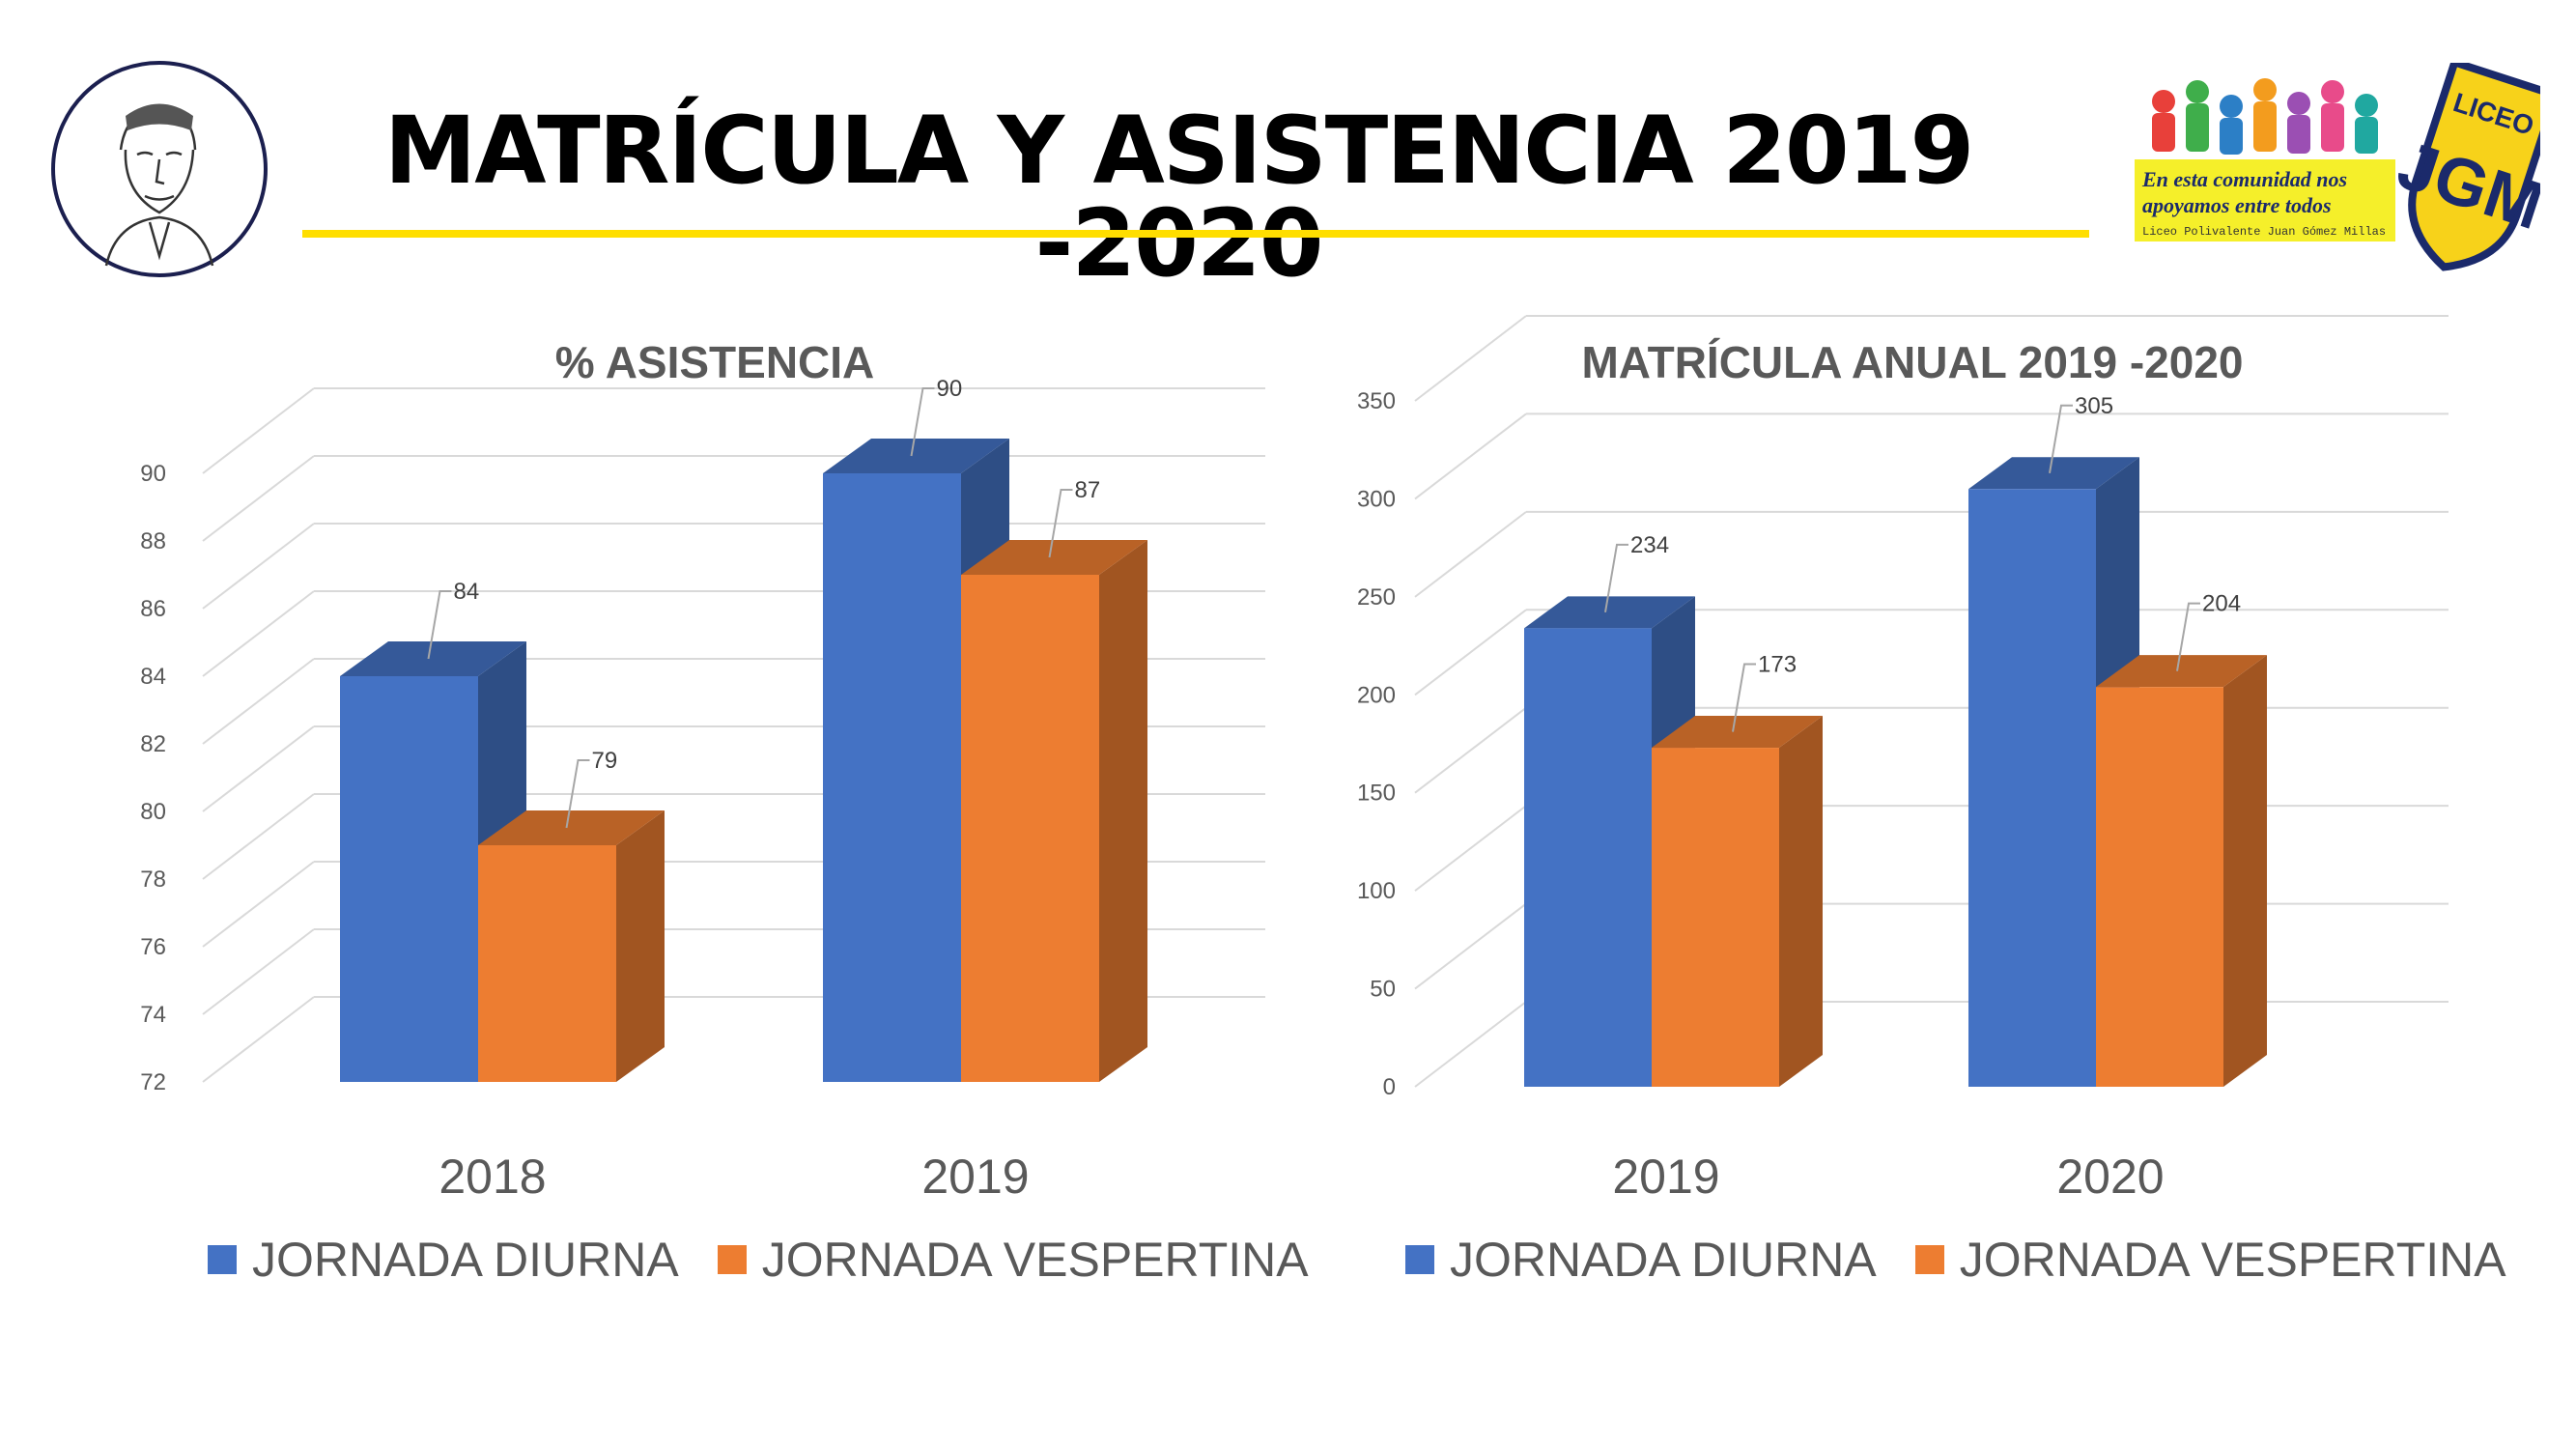 This screenshot has height=1449, width=2576. What do you see at coordinates (1383, 990) in the screenshot?
I see `y-tick-label: 50` at bounding box center [1383, 990].